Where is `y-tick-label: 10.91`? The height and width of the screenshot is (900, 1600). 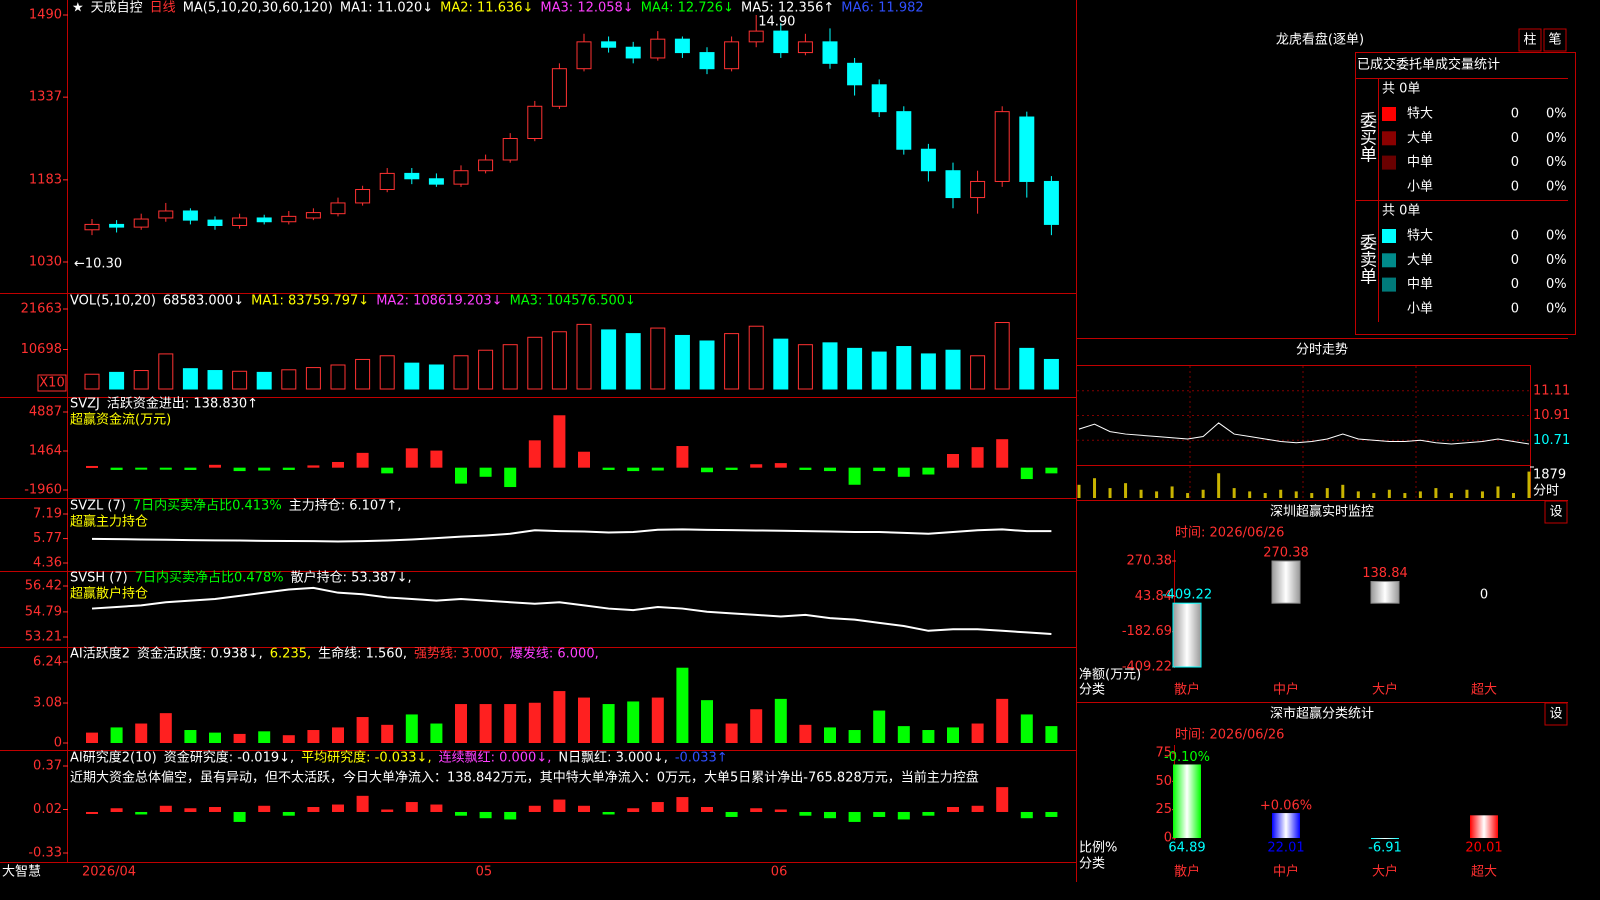 y-tick-label: 10.91 is located at coordinates (1551, 415).